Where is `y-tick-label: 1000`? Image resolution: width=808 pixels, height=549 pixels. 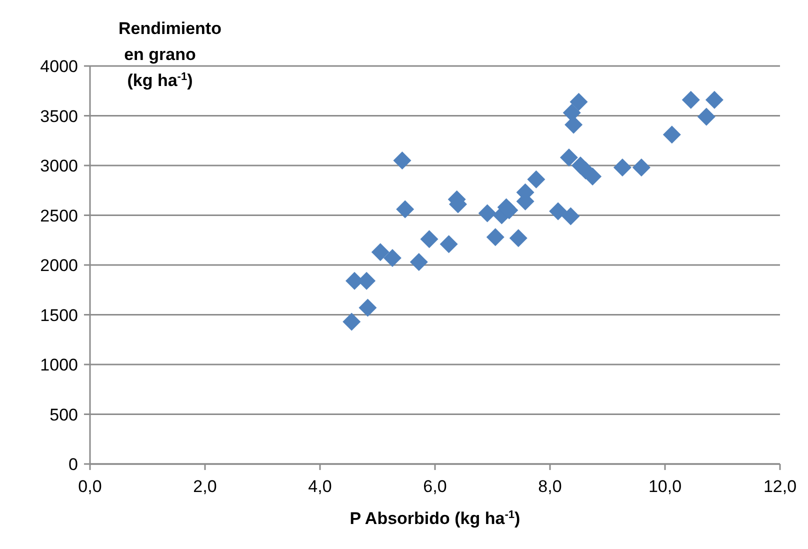
y-tick-label: 1000 is located at coordinates (59, 365).